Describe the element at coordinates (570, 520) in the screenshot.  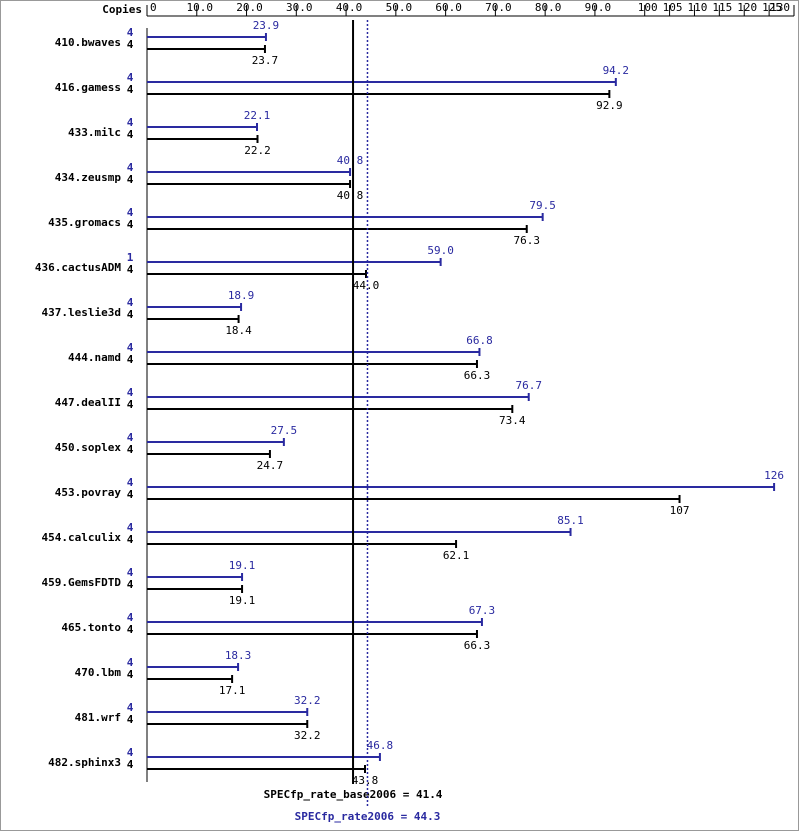
I see `value-label: 85.1` at that location.